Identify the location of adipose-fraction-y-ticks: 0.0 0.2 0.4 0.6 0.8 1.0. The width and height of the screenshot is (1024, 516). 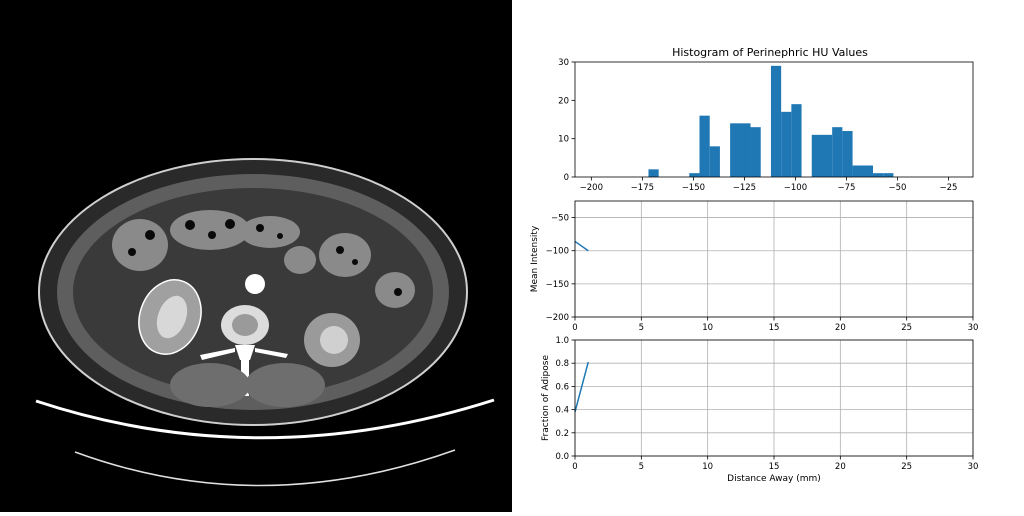
(565, 399).